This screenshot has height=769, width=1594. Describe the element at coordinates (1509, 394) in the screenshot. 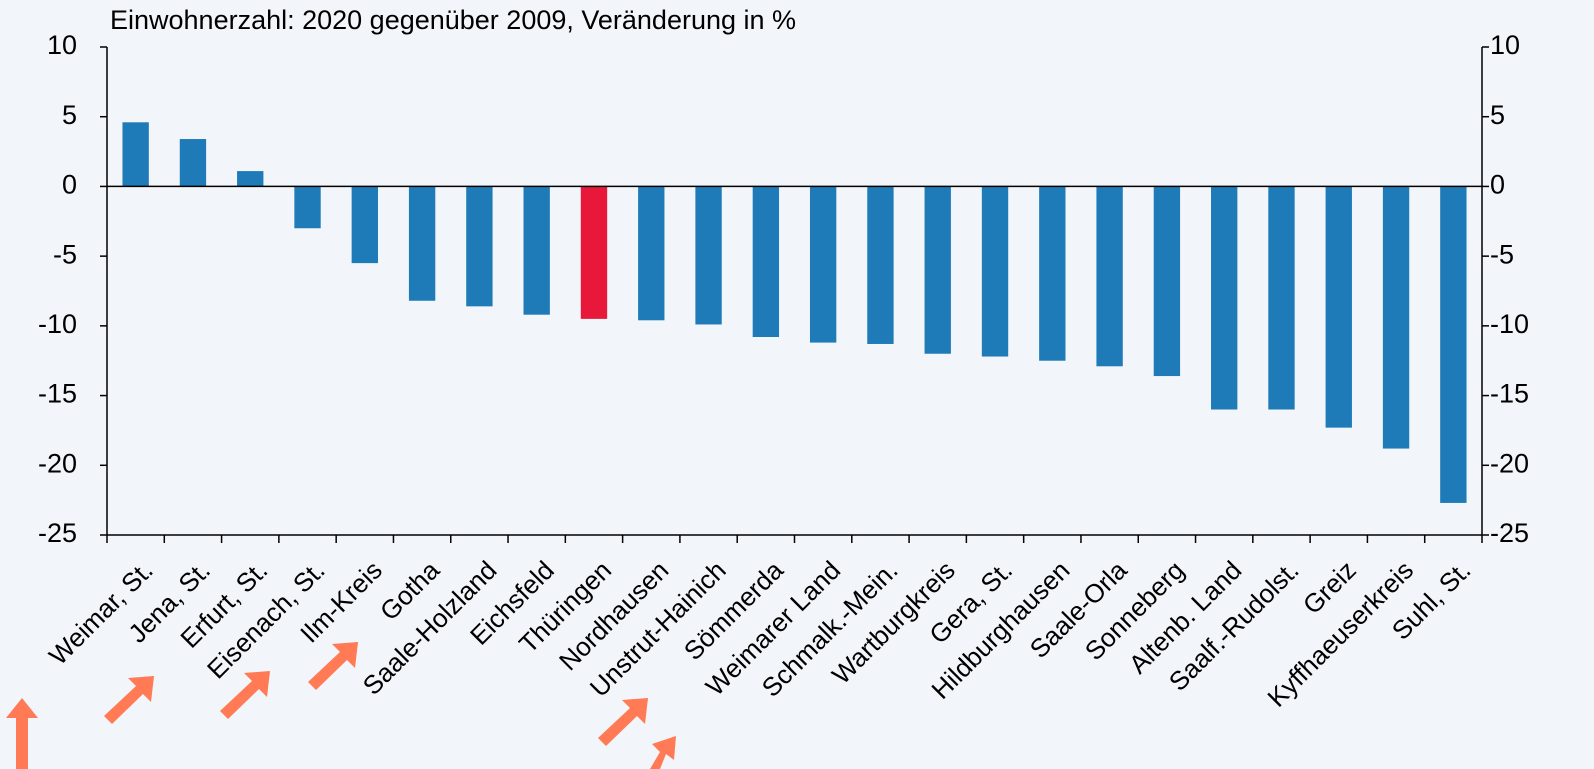

I see `y2-tick-label: -15` at that location.